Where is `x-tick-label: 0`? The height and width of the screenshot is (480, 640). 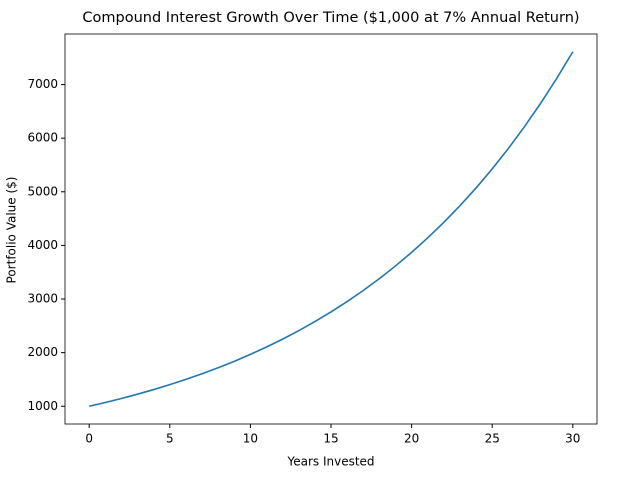
x-tick-label: 0 is located at coordinates (89, 439).